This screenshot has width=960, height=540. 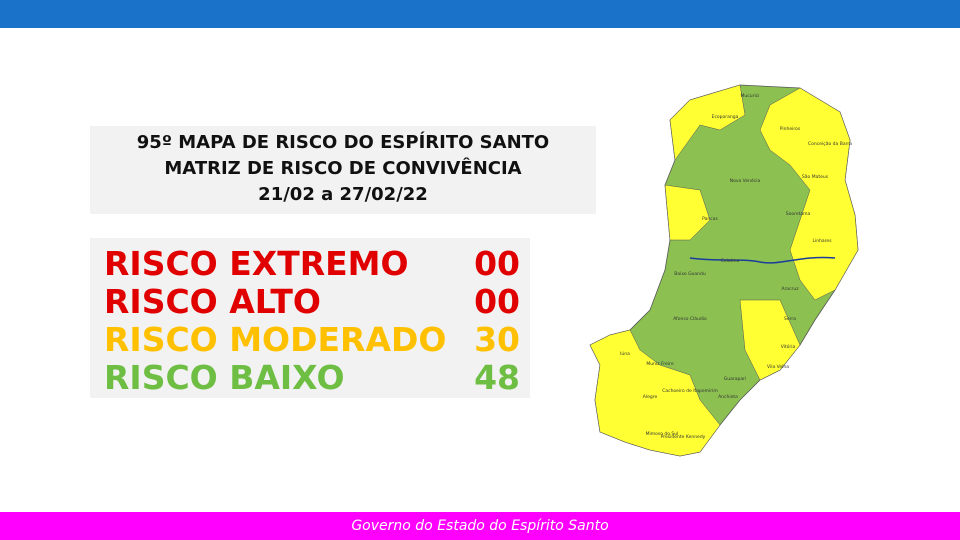 What do you see at coordinates (683, 437) in the screenshot?
I see `map-label: Presidente Kennedy` at bounding box center [683, 437].